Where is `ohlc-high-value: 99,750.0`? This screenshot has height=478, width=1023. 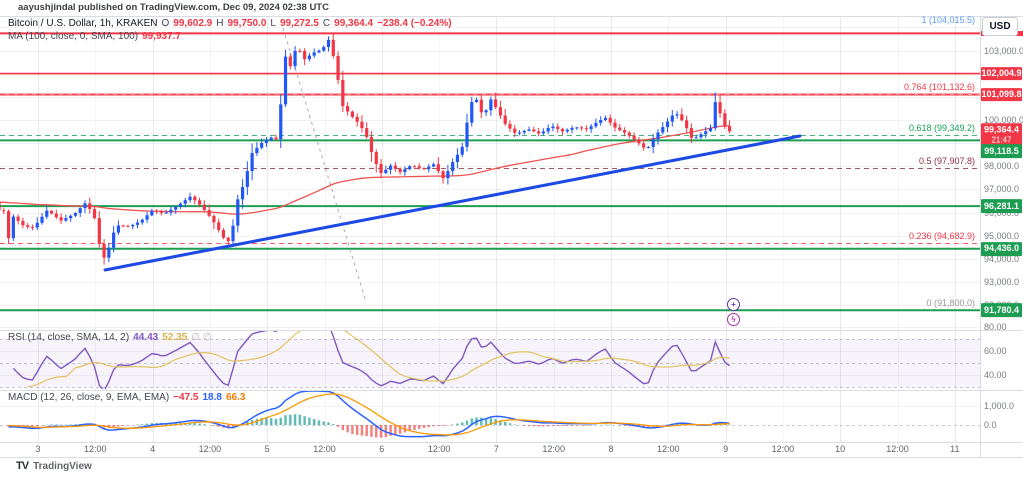
ohlc-high-value: 99,750.0 is located at coordinates (247, 23).